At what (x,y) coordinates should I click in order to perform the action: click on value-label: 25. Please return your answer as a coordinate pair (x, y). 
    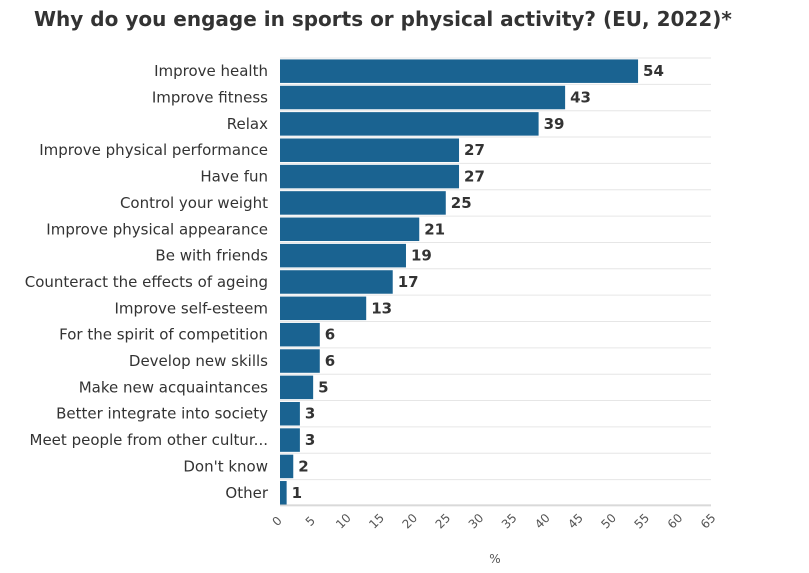
    Looking at the image, I should click on (461, 203).